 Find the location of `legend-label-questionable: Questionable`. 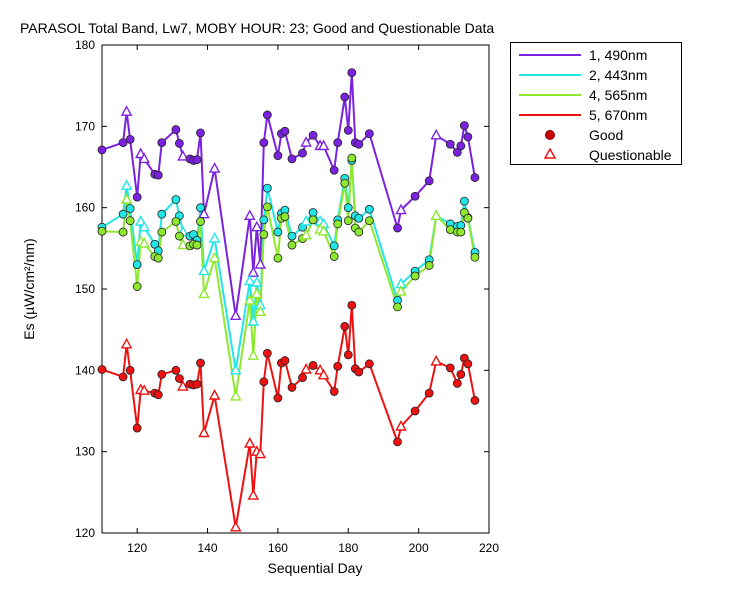

legend-label-questionable: Questionable is located at coordinates (630, 155).